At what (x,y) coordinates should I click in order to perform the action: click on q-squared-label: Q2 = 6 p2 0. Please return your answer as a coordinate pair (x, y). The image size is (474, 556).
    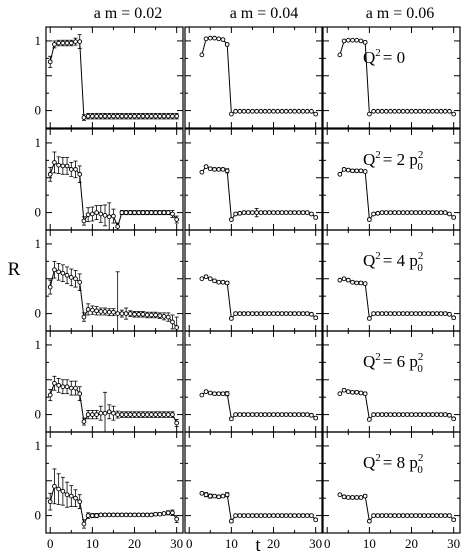
    Looking at the image, I should click on (393, 363).